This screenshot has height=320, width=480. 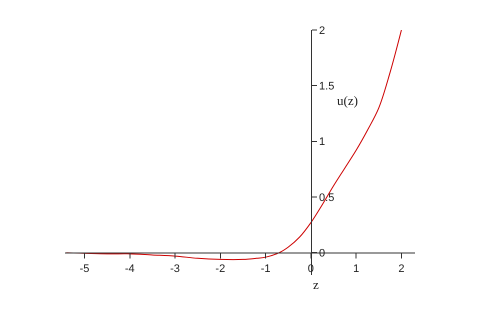 What do you see at coordinates (129, 268) in the screenshot?
I see `x-tick-label: -4` at bounding box center [129, 268].